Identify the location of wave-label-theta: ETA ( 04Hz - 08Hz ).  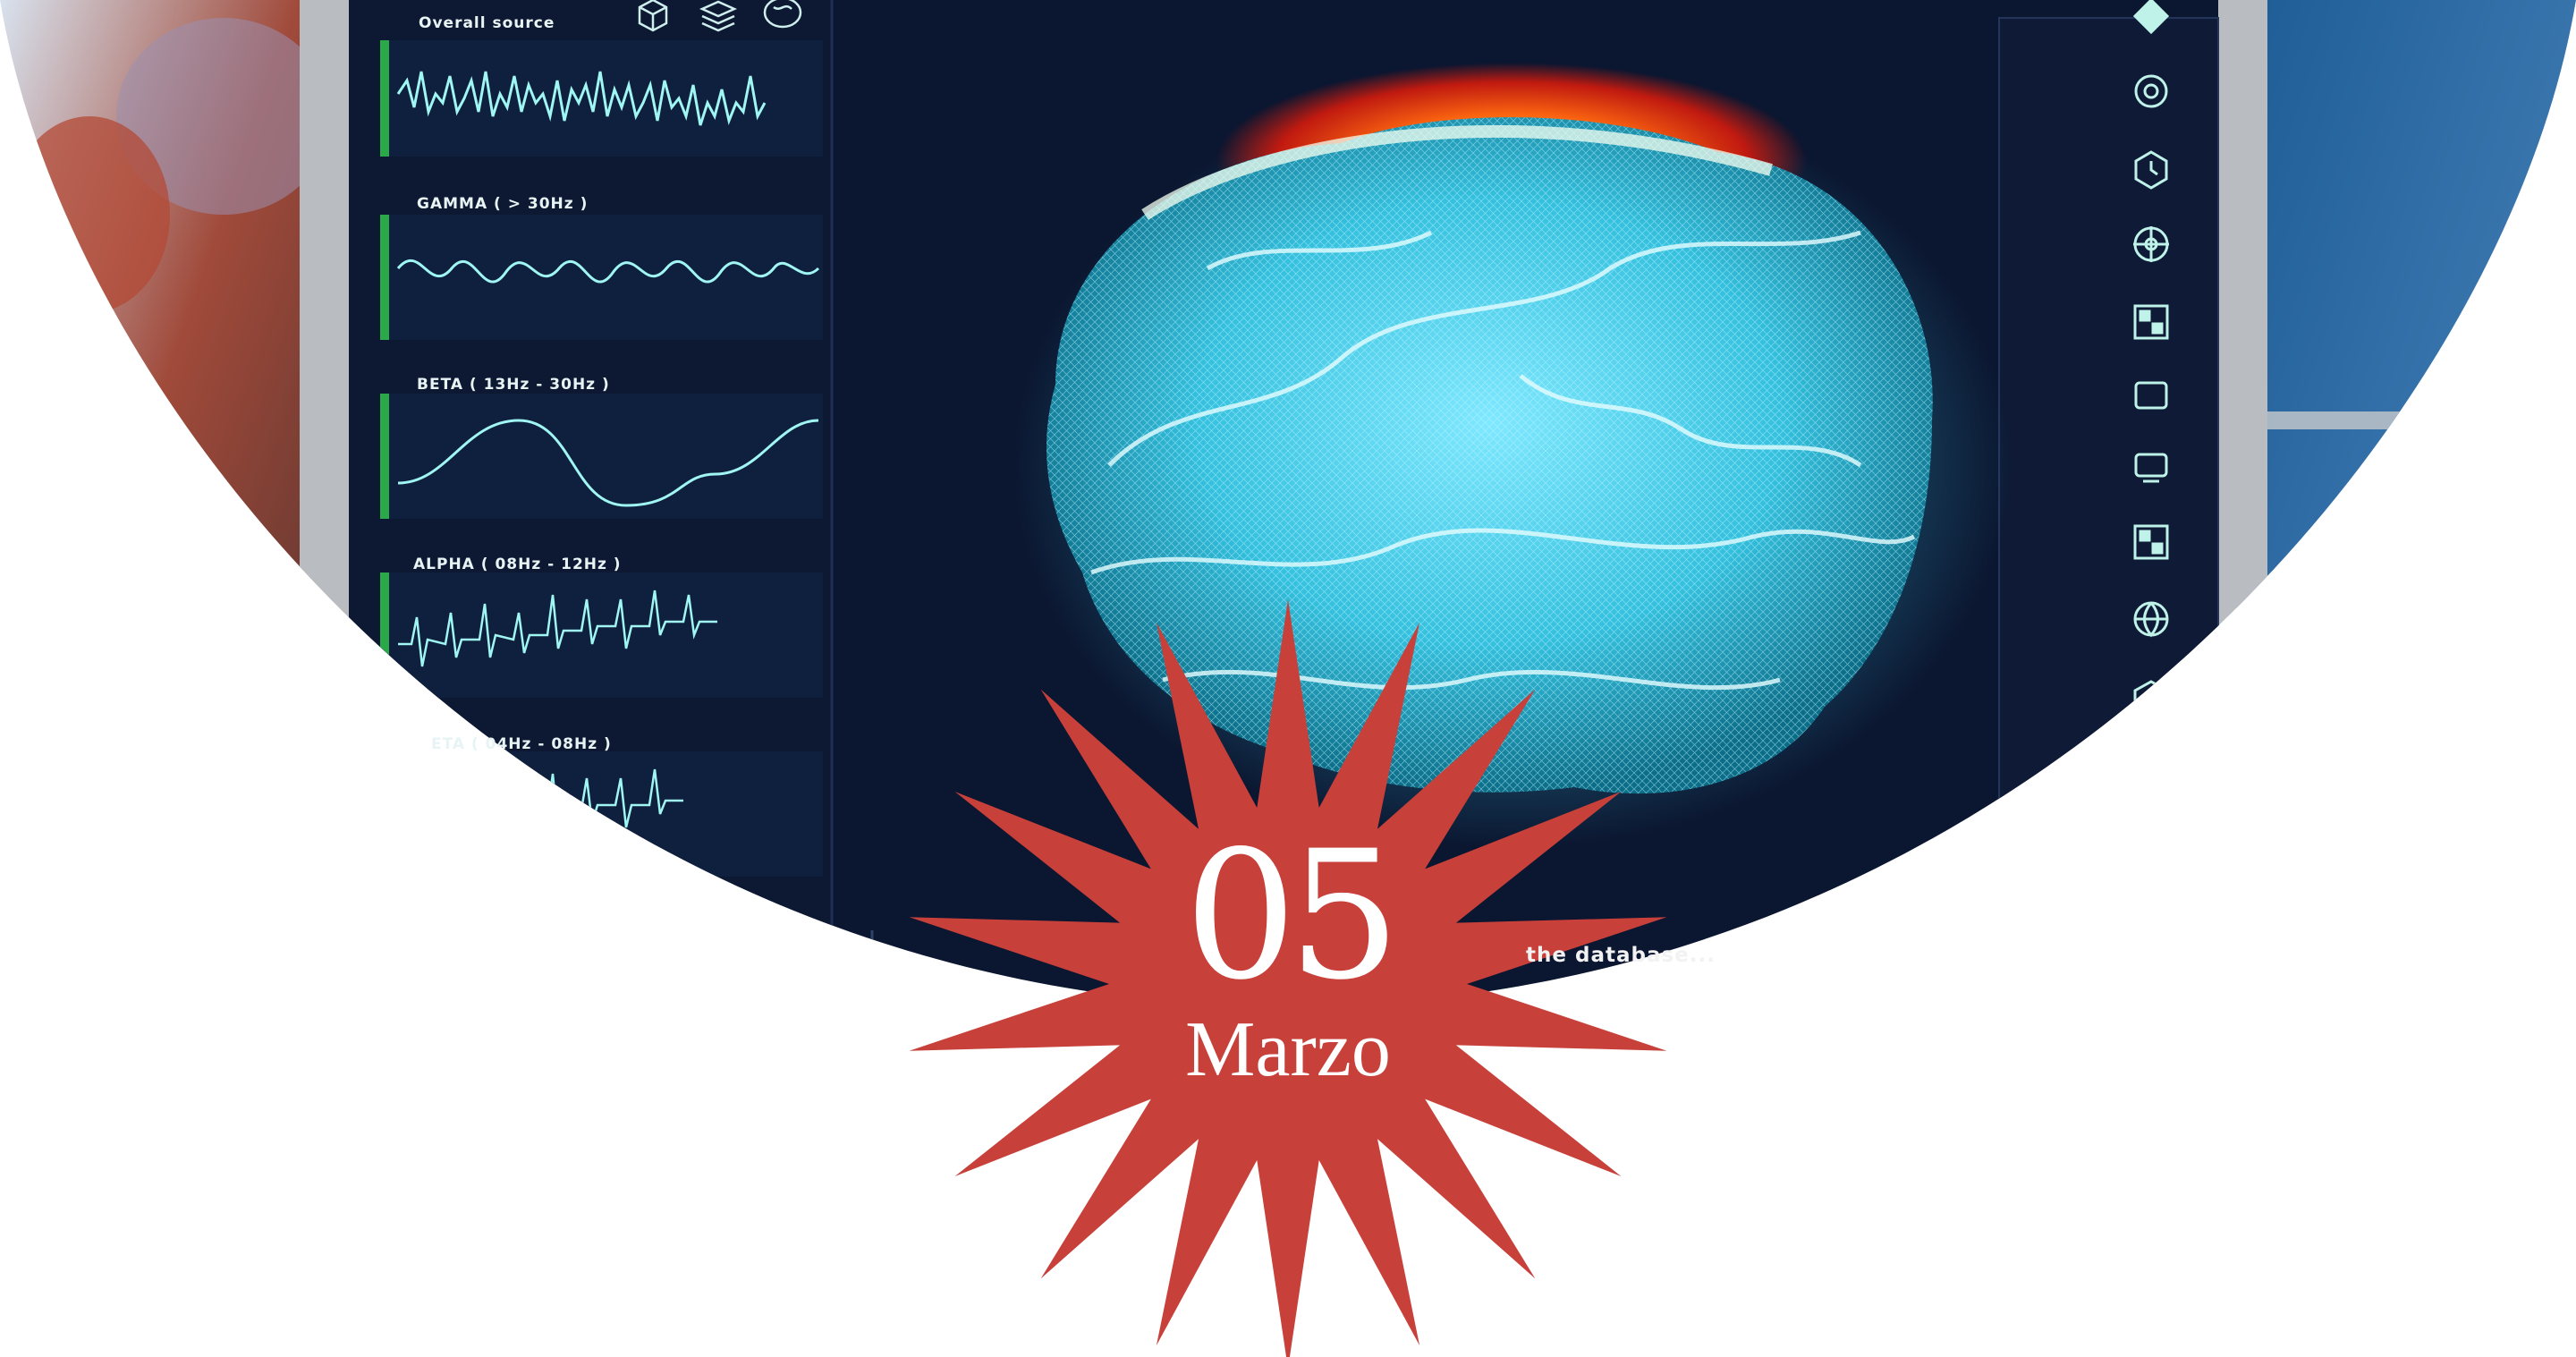
(521, 744).